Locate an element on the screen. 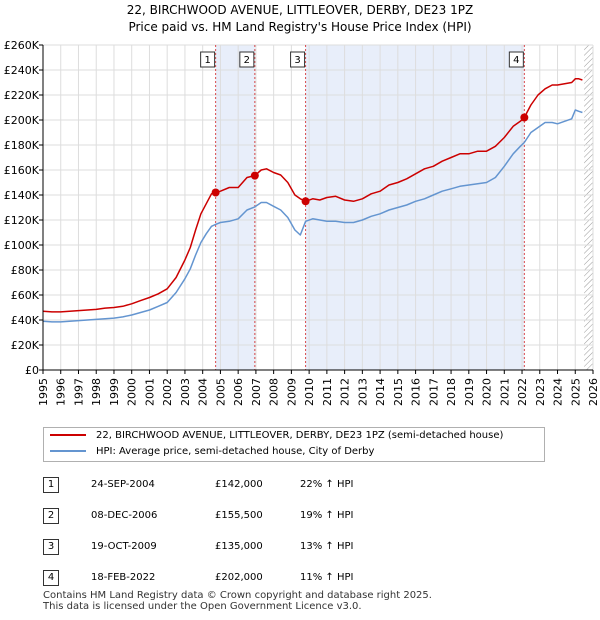 The image size is (600, 620). x-tick-label: 2019 is located at coordinates (469, 392).